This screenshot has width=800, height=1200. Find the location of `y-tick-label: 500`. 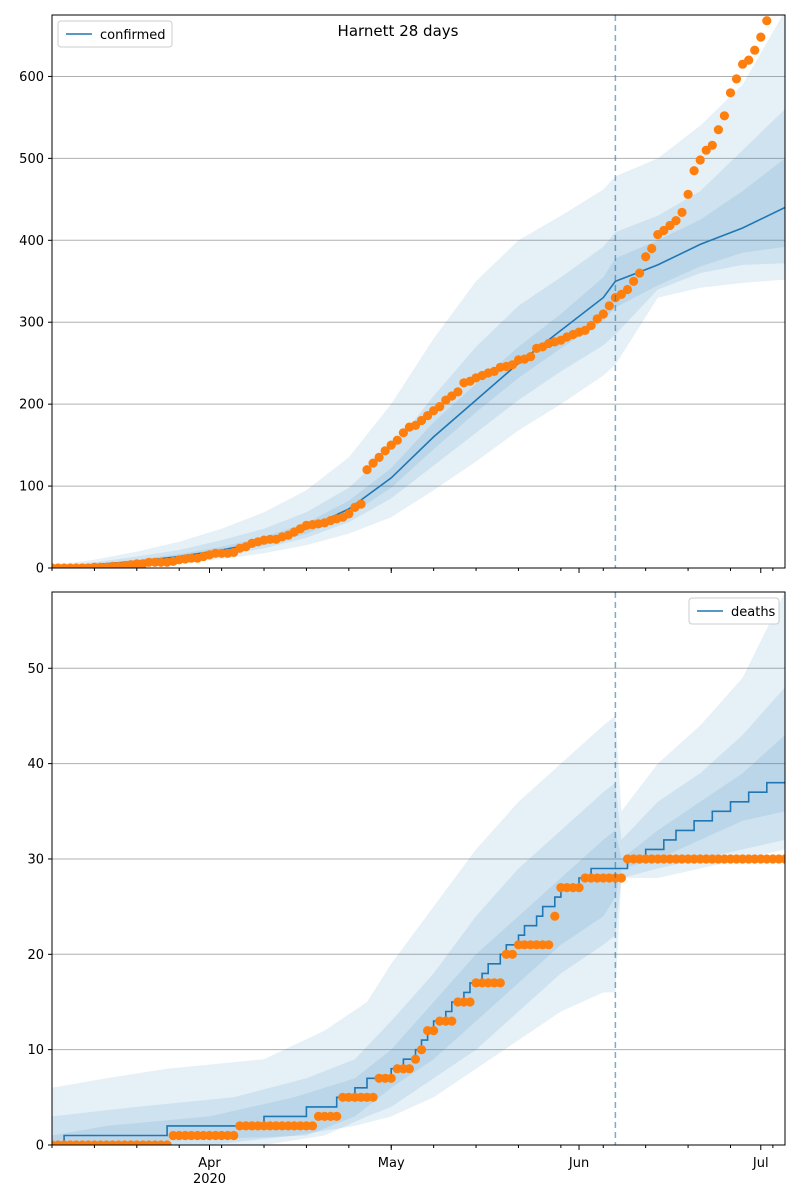

y-tick-label: 500 is located at coordinates (31, 159).